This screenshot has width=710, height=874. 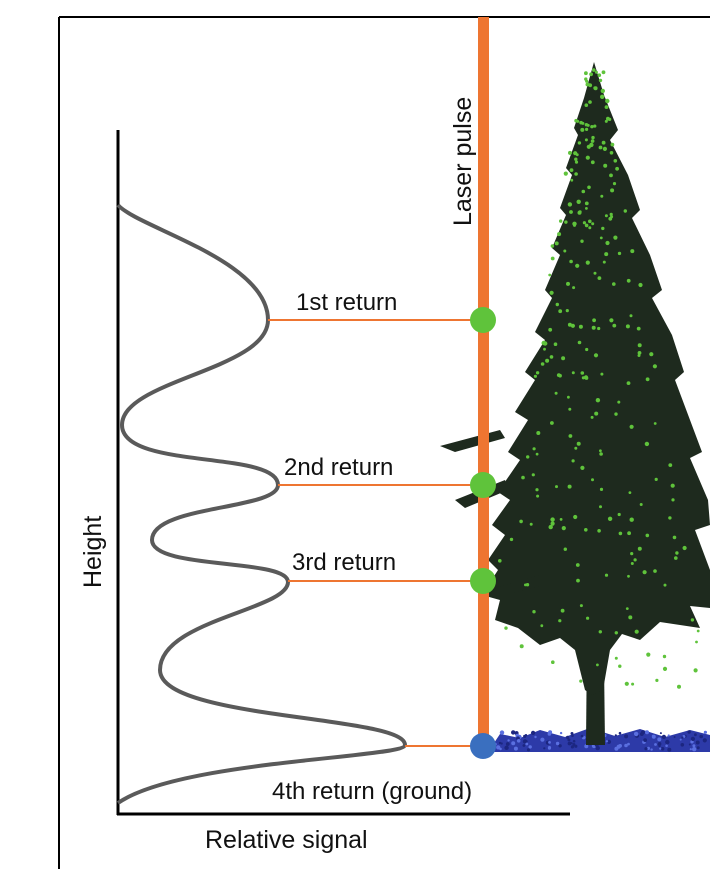 What do you see at coordinates (483, 381) in the screenshot?
I see `laser-beam` at bounding box center [483, 381].